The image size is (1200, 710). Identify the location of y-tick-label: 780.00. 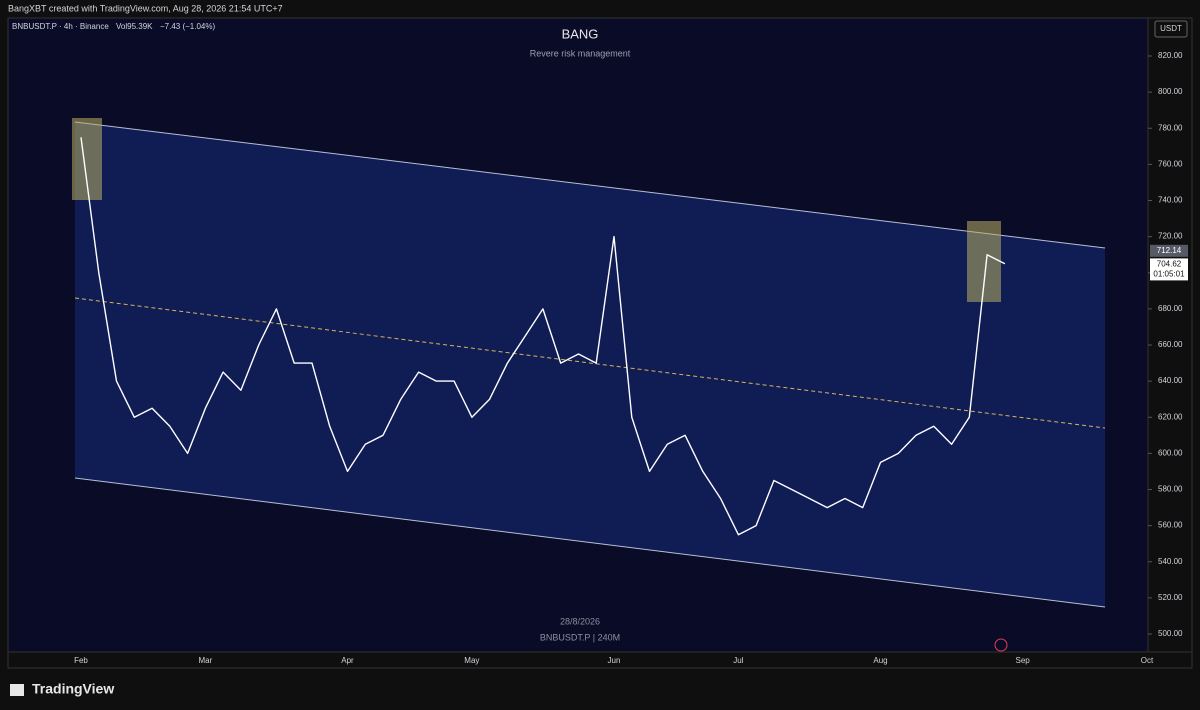
(1170, 127).